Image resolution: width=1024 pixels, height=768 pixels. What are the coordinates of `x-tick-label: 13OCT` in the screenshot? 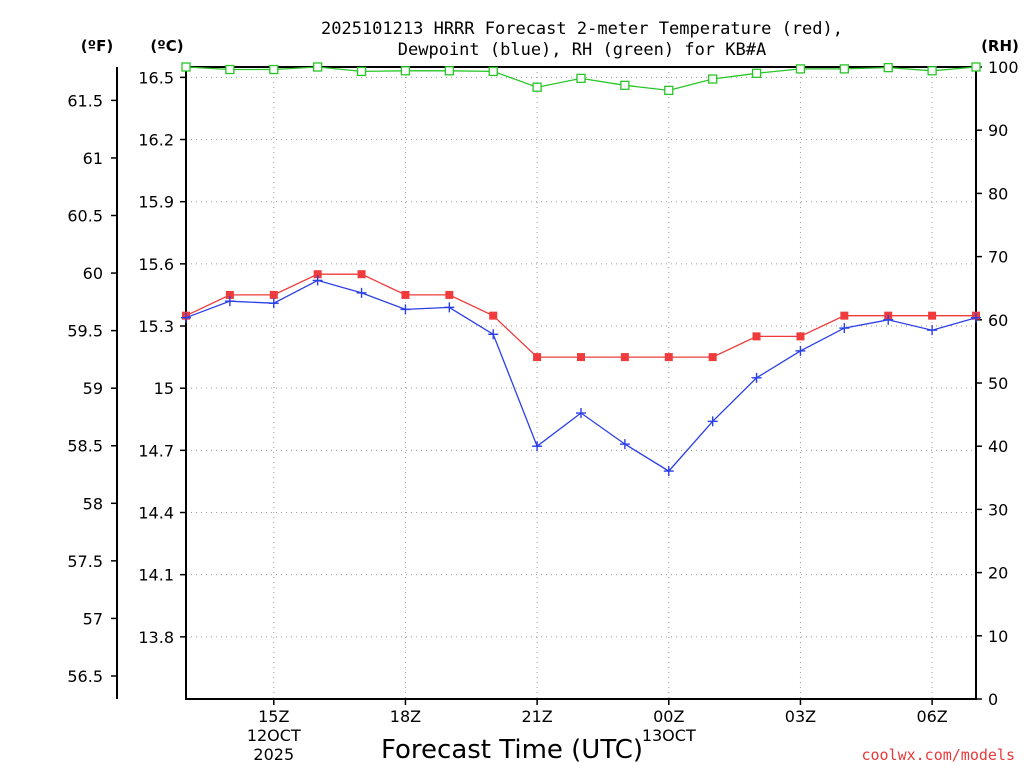 It's located at (669, 735).